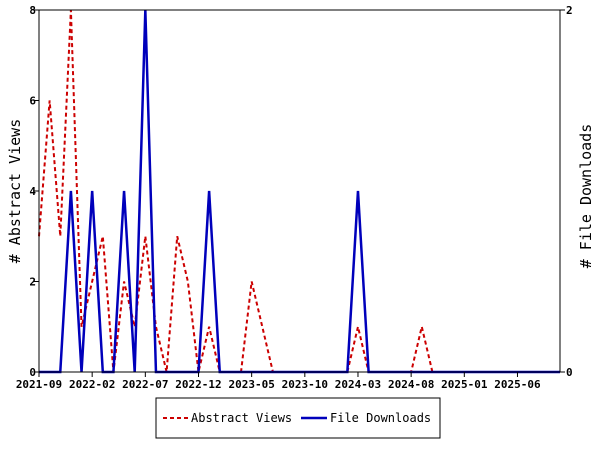 This screenshot has height=450, width=600. I want to click on y2-ticks: 02, so click(566, 191).